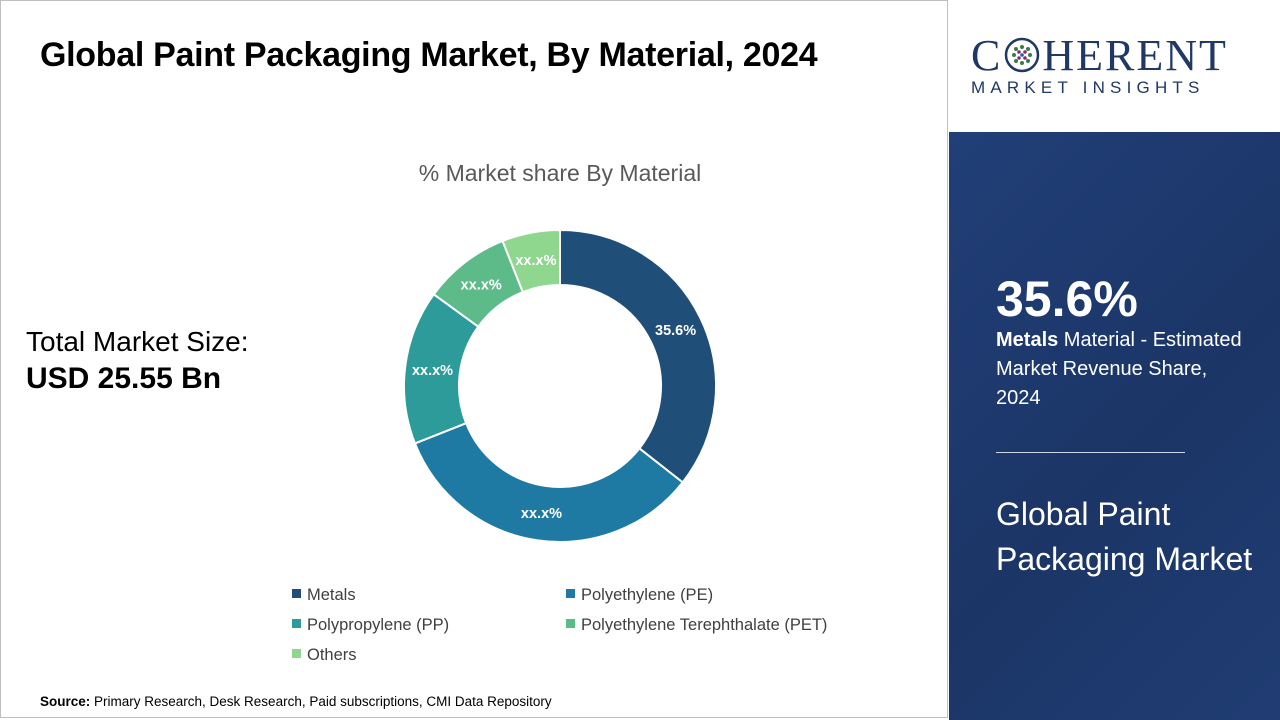  Describe the element at coordinates (124, 378) in the screenshot. I see `market-size-value: USD 25.55 Bn` at that location.